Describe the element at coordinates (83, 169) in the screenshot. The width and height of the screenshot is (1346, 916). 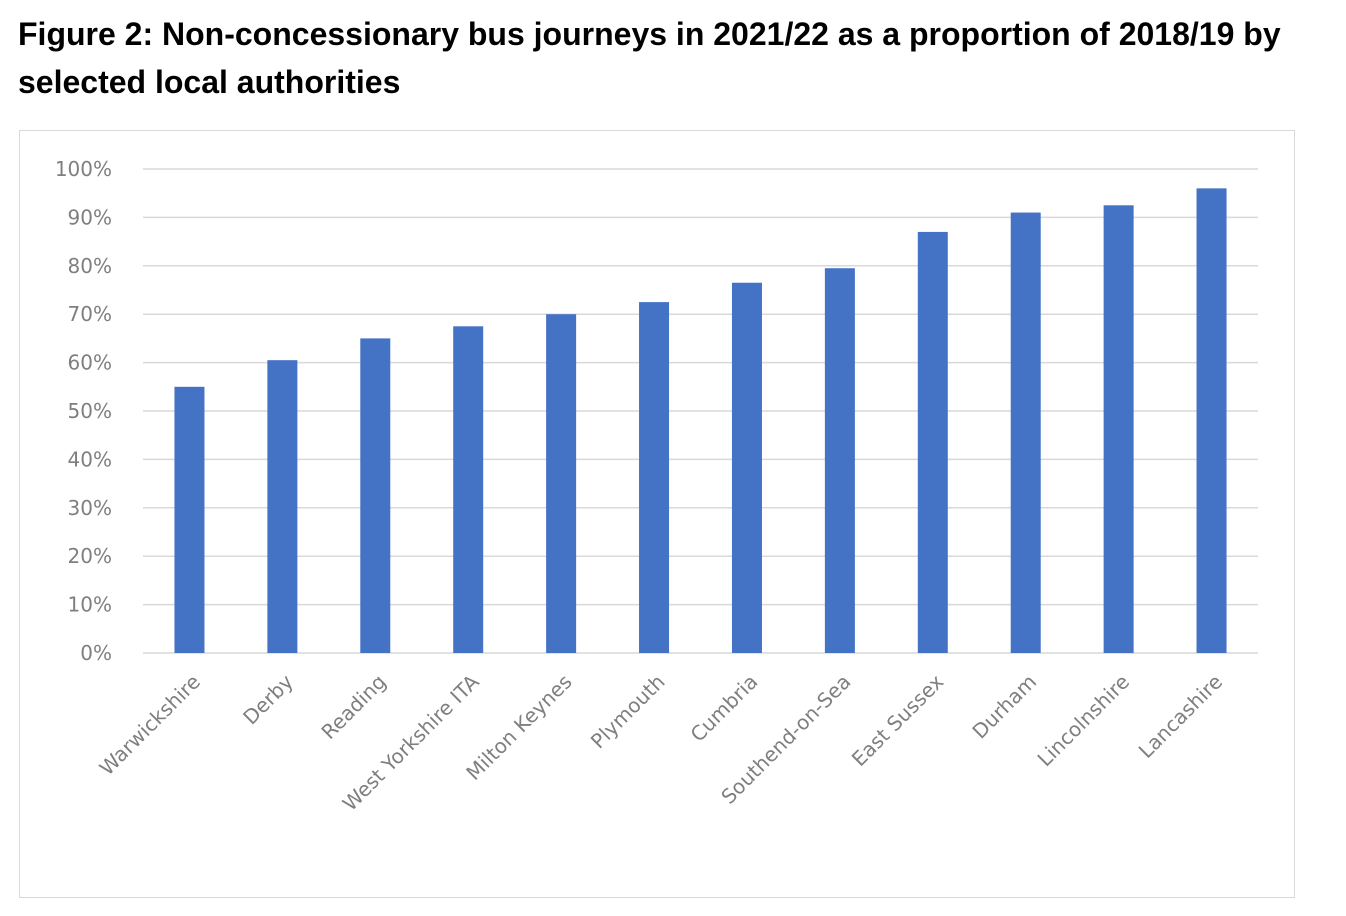
I see `y-tick-label: 100%` at that location.